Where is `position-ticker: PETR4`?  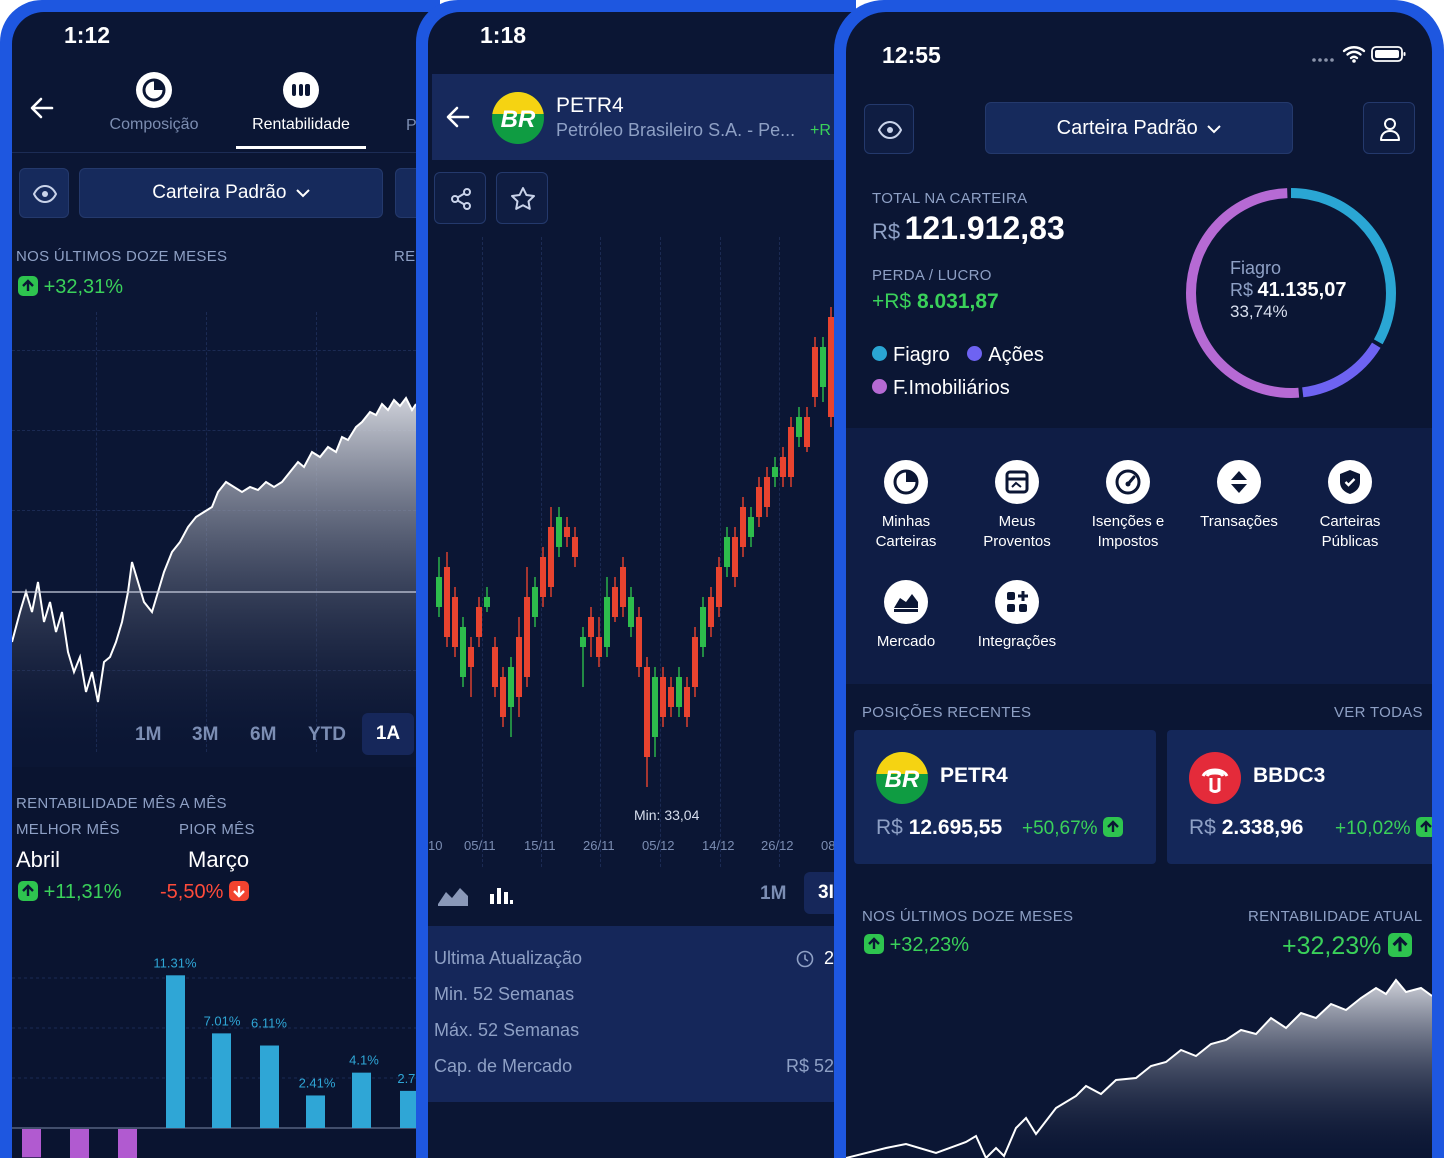
position-ticker: PETR4 is located at coordinates (974, 775).